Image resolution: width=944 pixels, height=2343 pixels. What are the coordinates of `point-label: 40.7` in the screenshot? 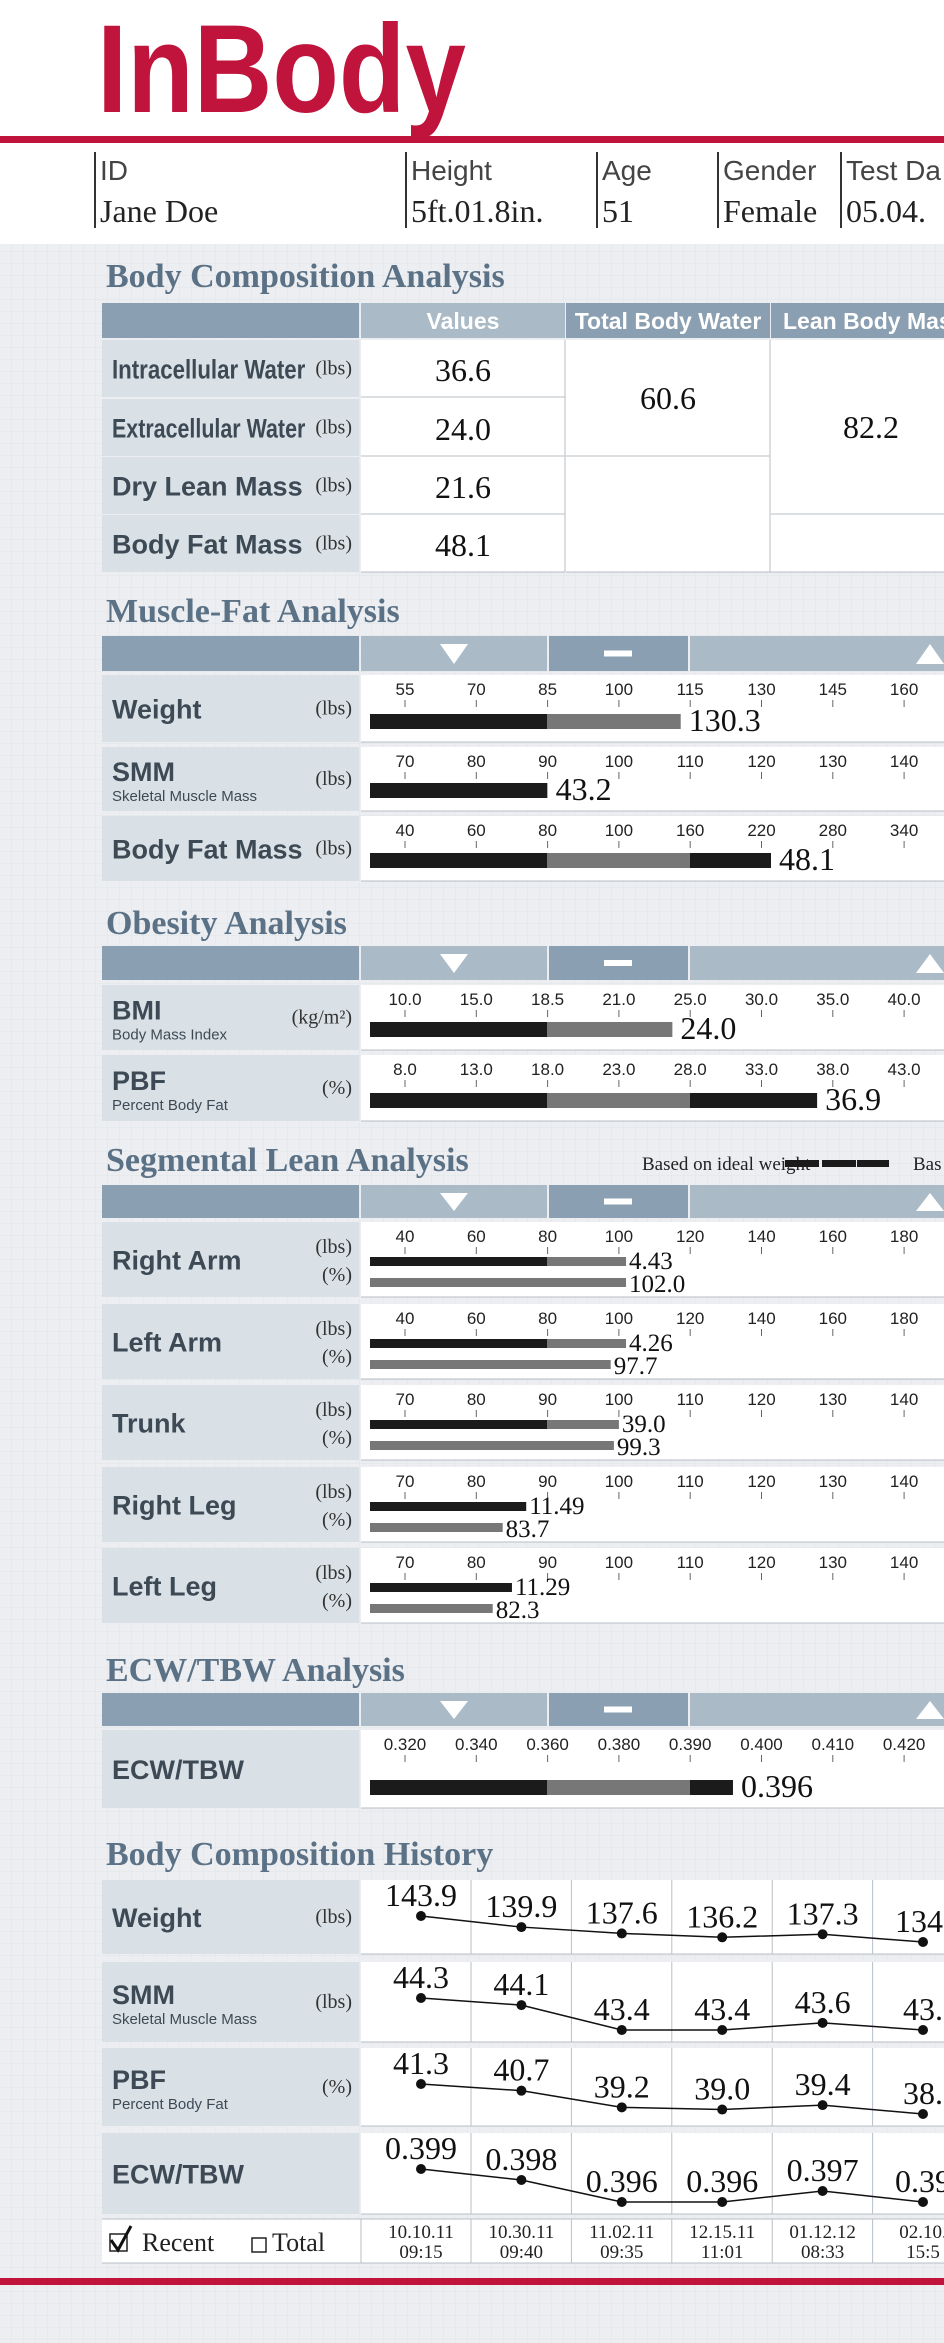 It's located at (521, 2070).